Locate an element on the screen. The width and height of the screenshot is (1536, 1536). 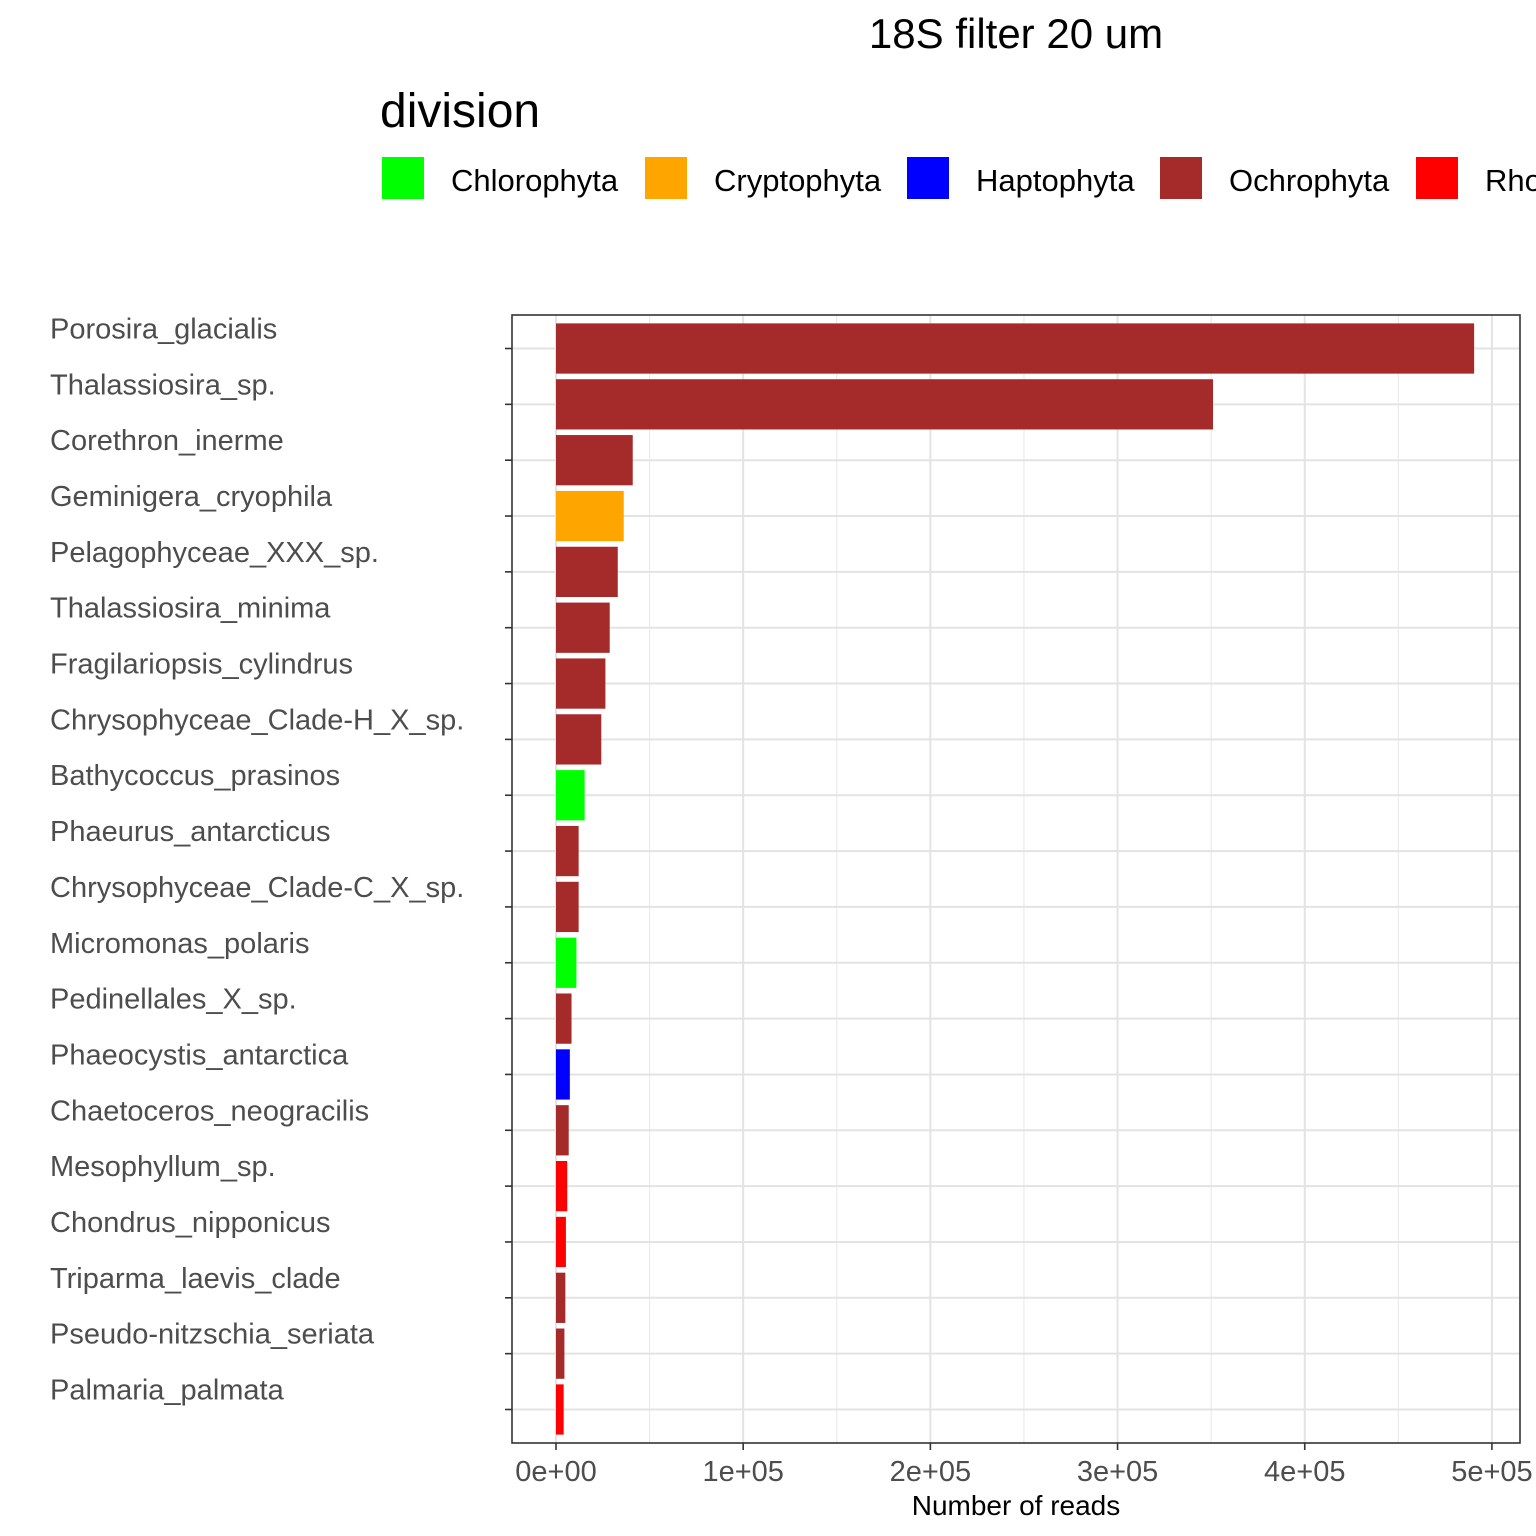
legend-title: division is located at coordinates (460, 111).